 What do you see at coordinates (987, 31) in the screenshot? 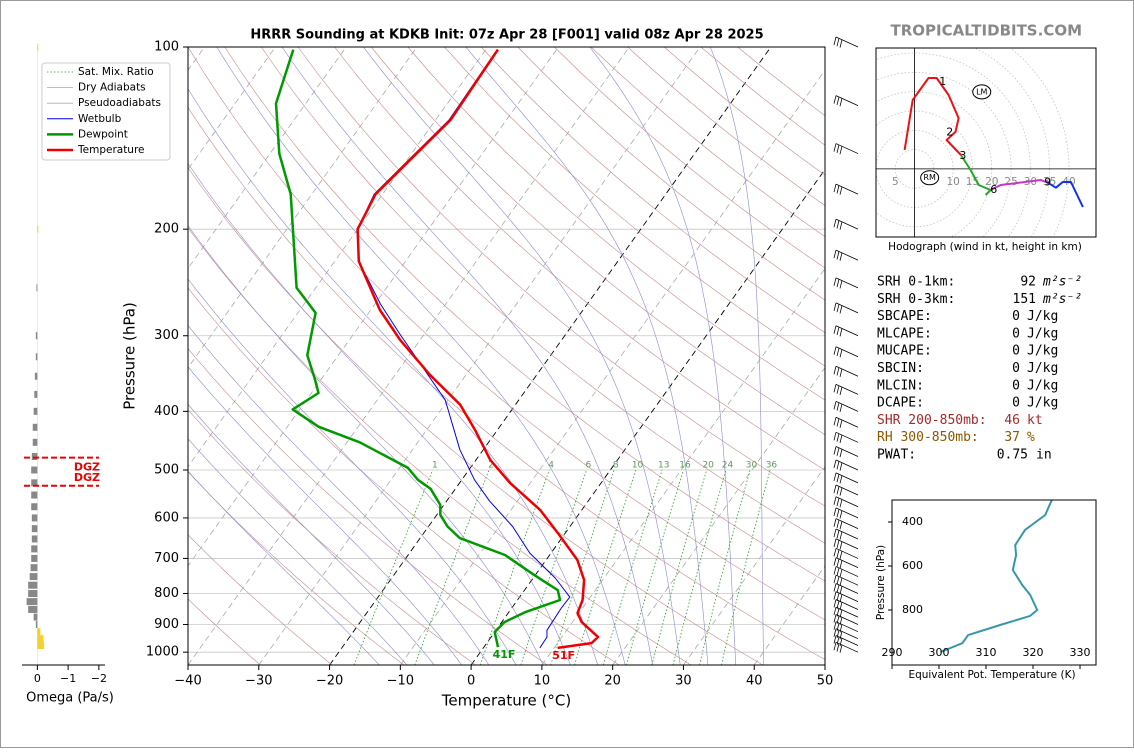
I see `brand: TROPICALTIDBITS.COM` at bounding box center [987, 31].